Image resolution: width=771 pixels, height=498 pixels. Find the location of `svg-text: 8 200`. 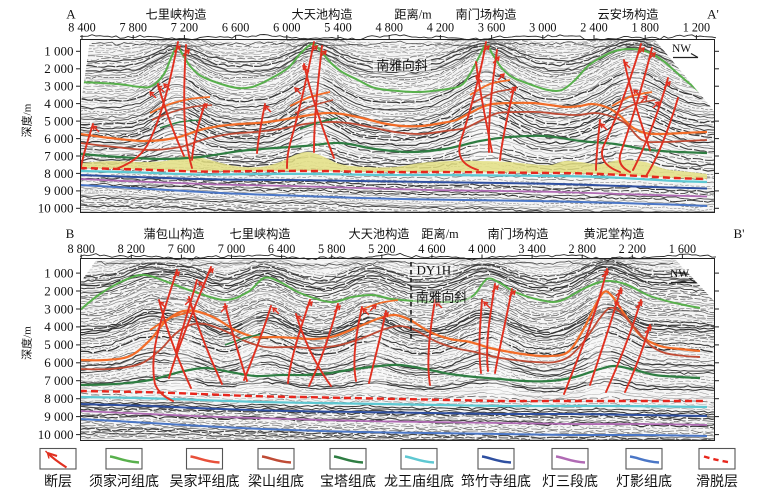

svg-text: 8 200 is located at coordinates (131, 249).